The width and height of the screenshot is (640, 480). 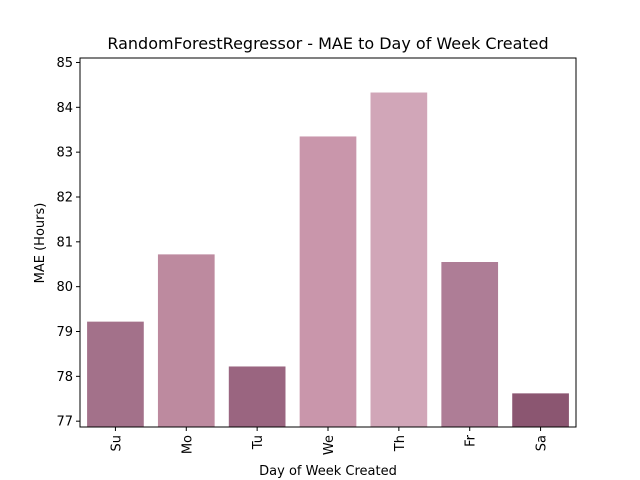 What do you see at coordinates (64, 108) in the screenshot?
I see `y-tick-label: 84` at bounding box center [64, 108].